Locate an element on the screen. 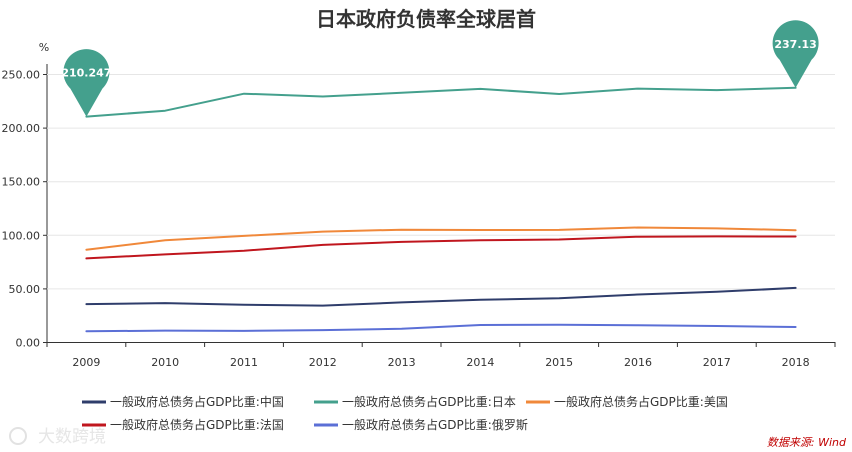  chart-title: 日本政府负债率全球居首 is located at coordinates (426, 19).